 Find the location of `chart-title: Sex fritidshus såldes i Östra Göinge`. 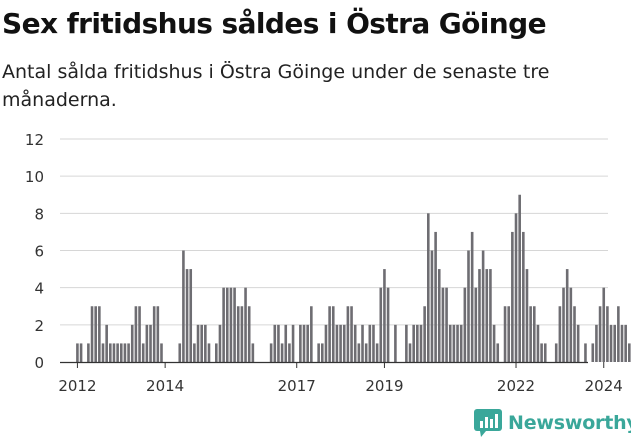

chart-title: Sex fritidshus såldes i Östra Göinge is located at coordinates (274, 23).